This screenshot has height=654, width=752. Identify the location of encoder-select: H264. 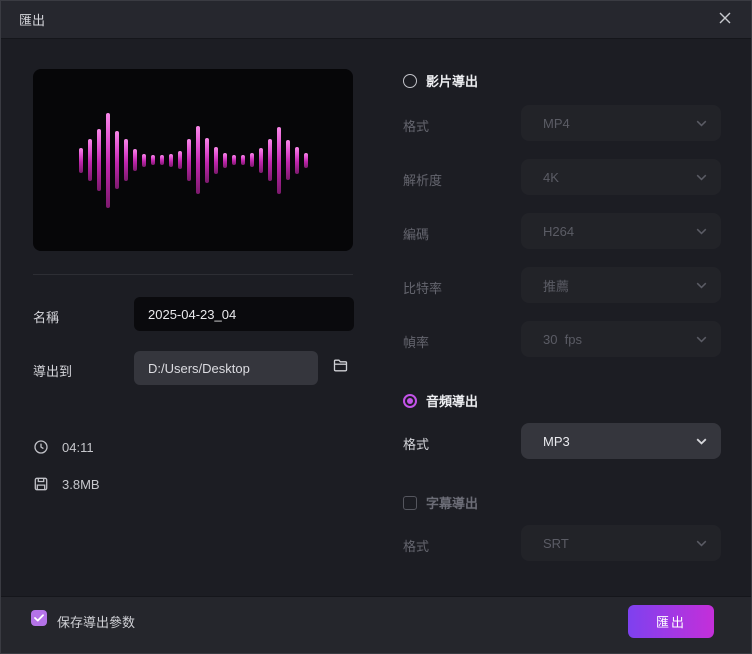
(621, 231).